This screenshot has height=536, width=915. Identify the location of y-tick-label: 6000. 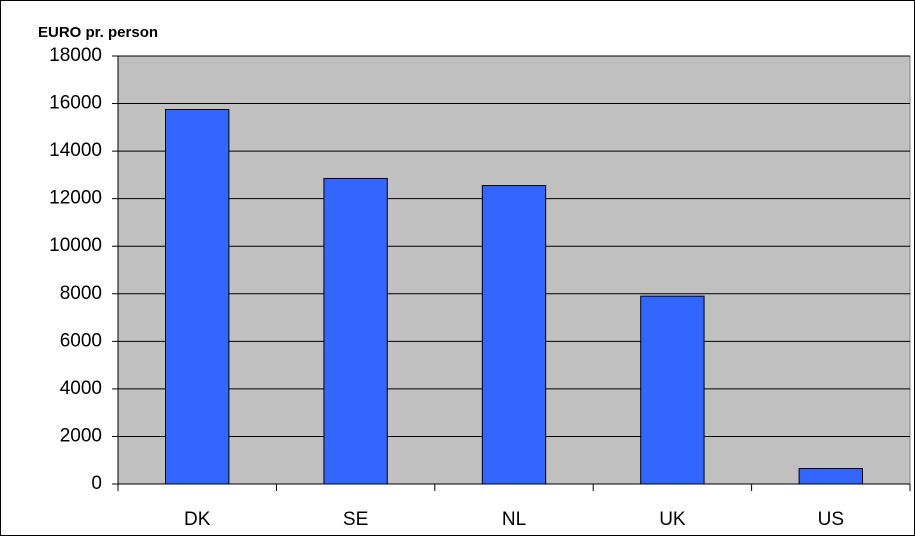
(81, 340).